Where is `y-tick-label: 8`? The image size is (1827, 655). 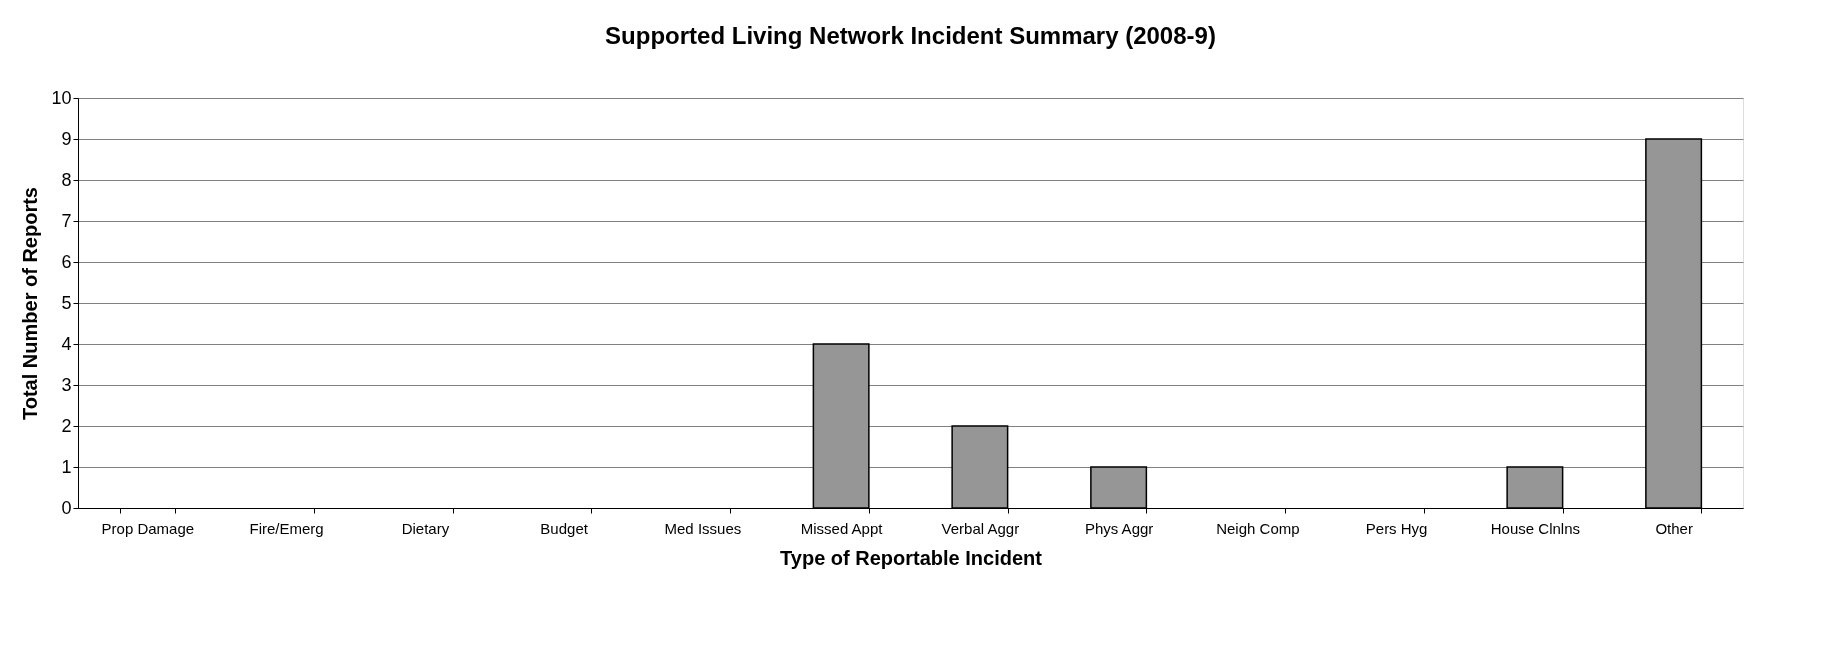
y-tick-label: 8 is located at coordinates (66, 179).